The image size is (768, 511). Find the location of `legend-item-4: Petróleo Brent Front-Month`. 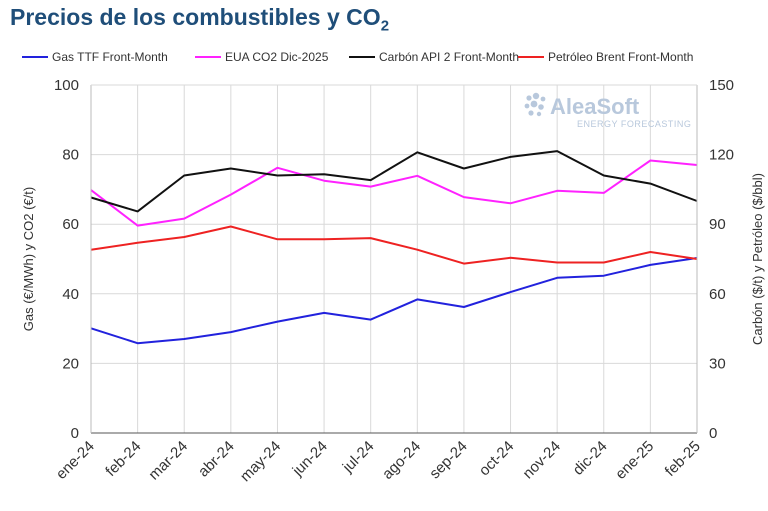

legend-item-4: Petróleo Brent Front-Month is located at coordinates (605, 57).